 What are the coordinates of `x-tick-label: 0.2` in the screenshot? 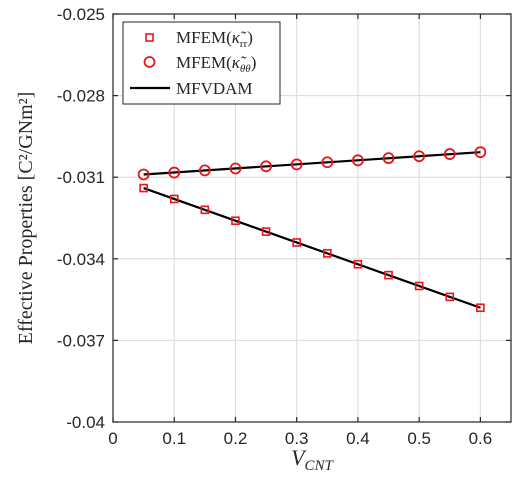 It's located at (236, 438).